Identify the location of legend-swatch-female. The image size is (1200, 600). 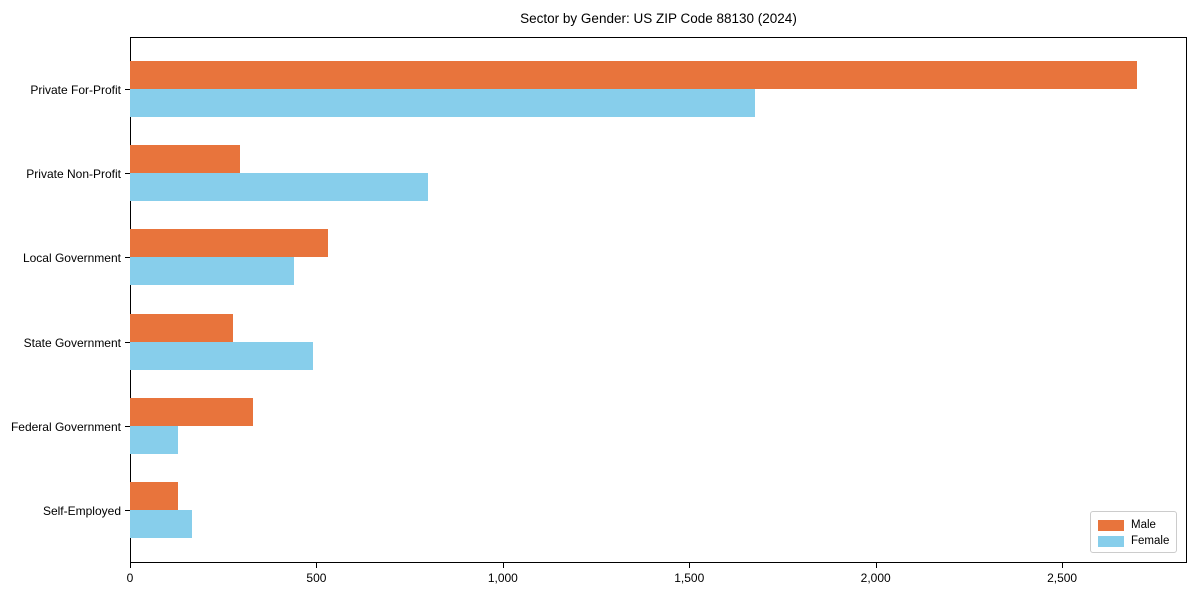
(1111, 541).